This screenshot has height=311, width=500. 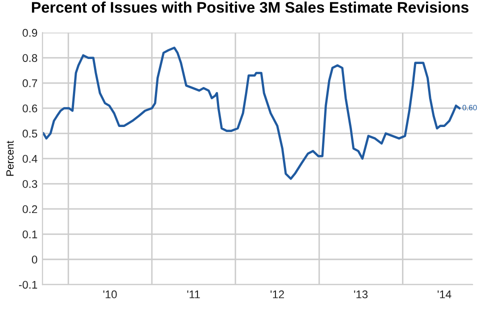 What do you see at coordinates (30, 158) in the screenshot?
I see `y-tick-label: 0.4` at bounding box center [30, 158].